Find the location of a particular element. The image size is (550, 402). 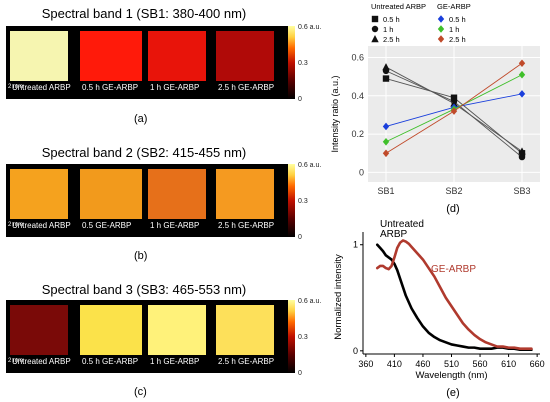

y-axis-label: Intensity ratio (a.u.) is located at coordinates (335, 113).